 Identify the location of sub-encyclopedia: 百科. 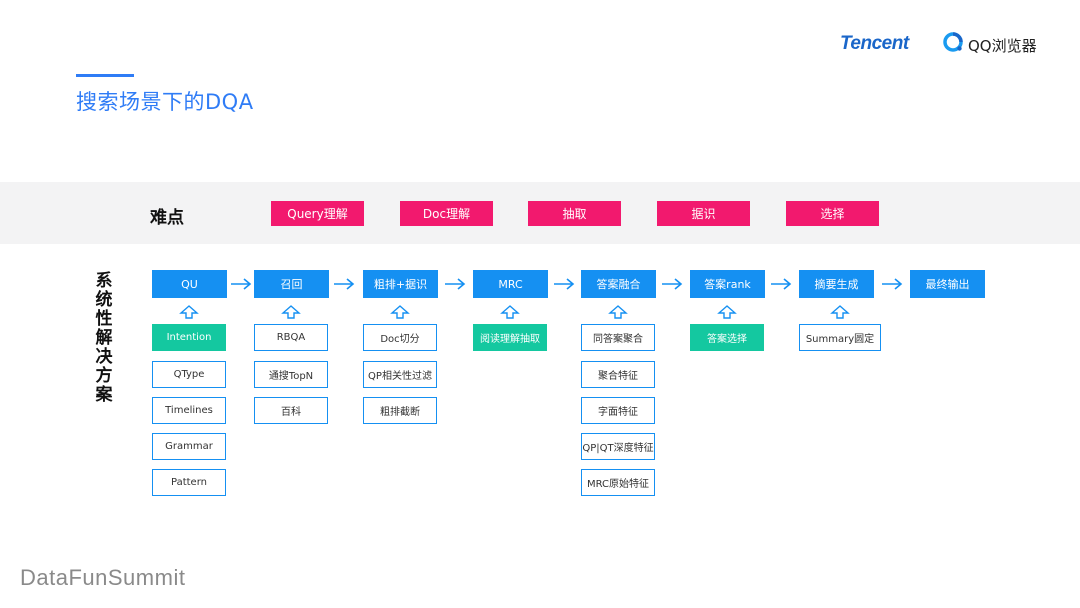
(291, 410).